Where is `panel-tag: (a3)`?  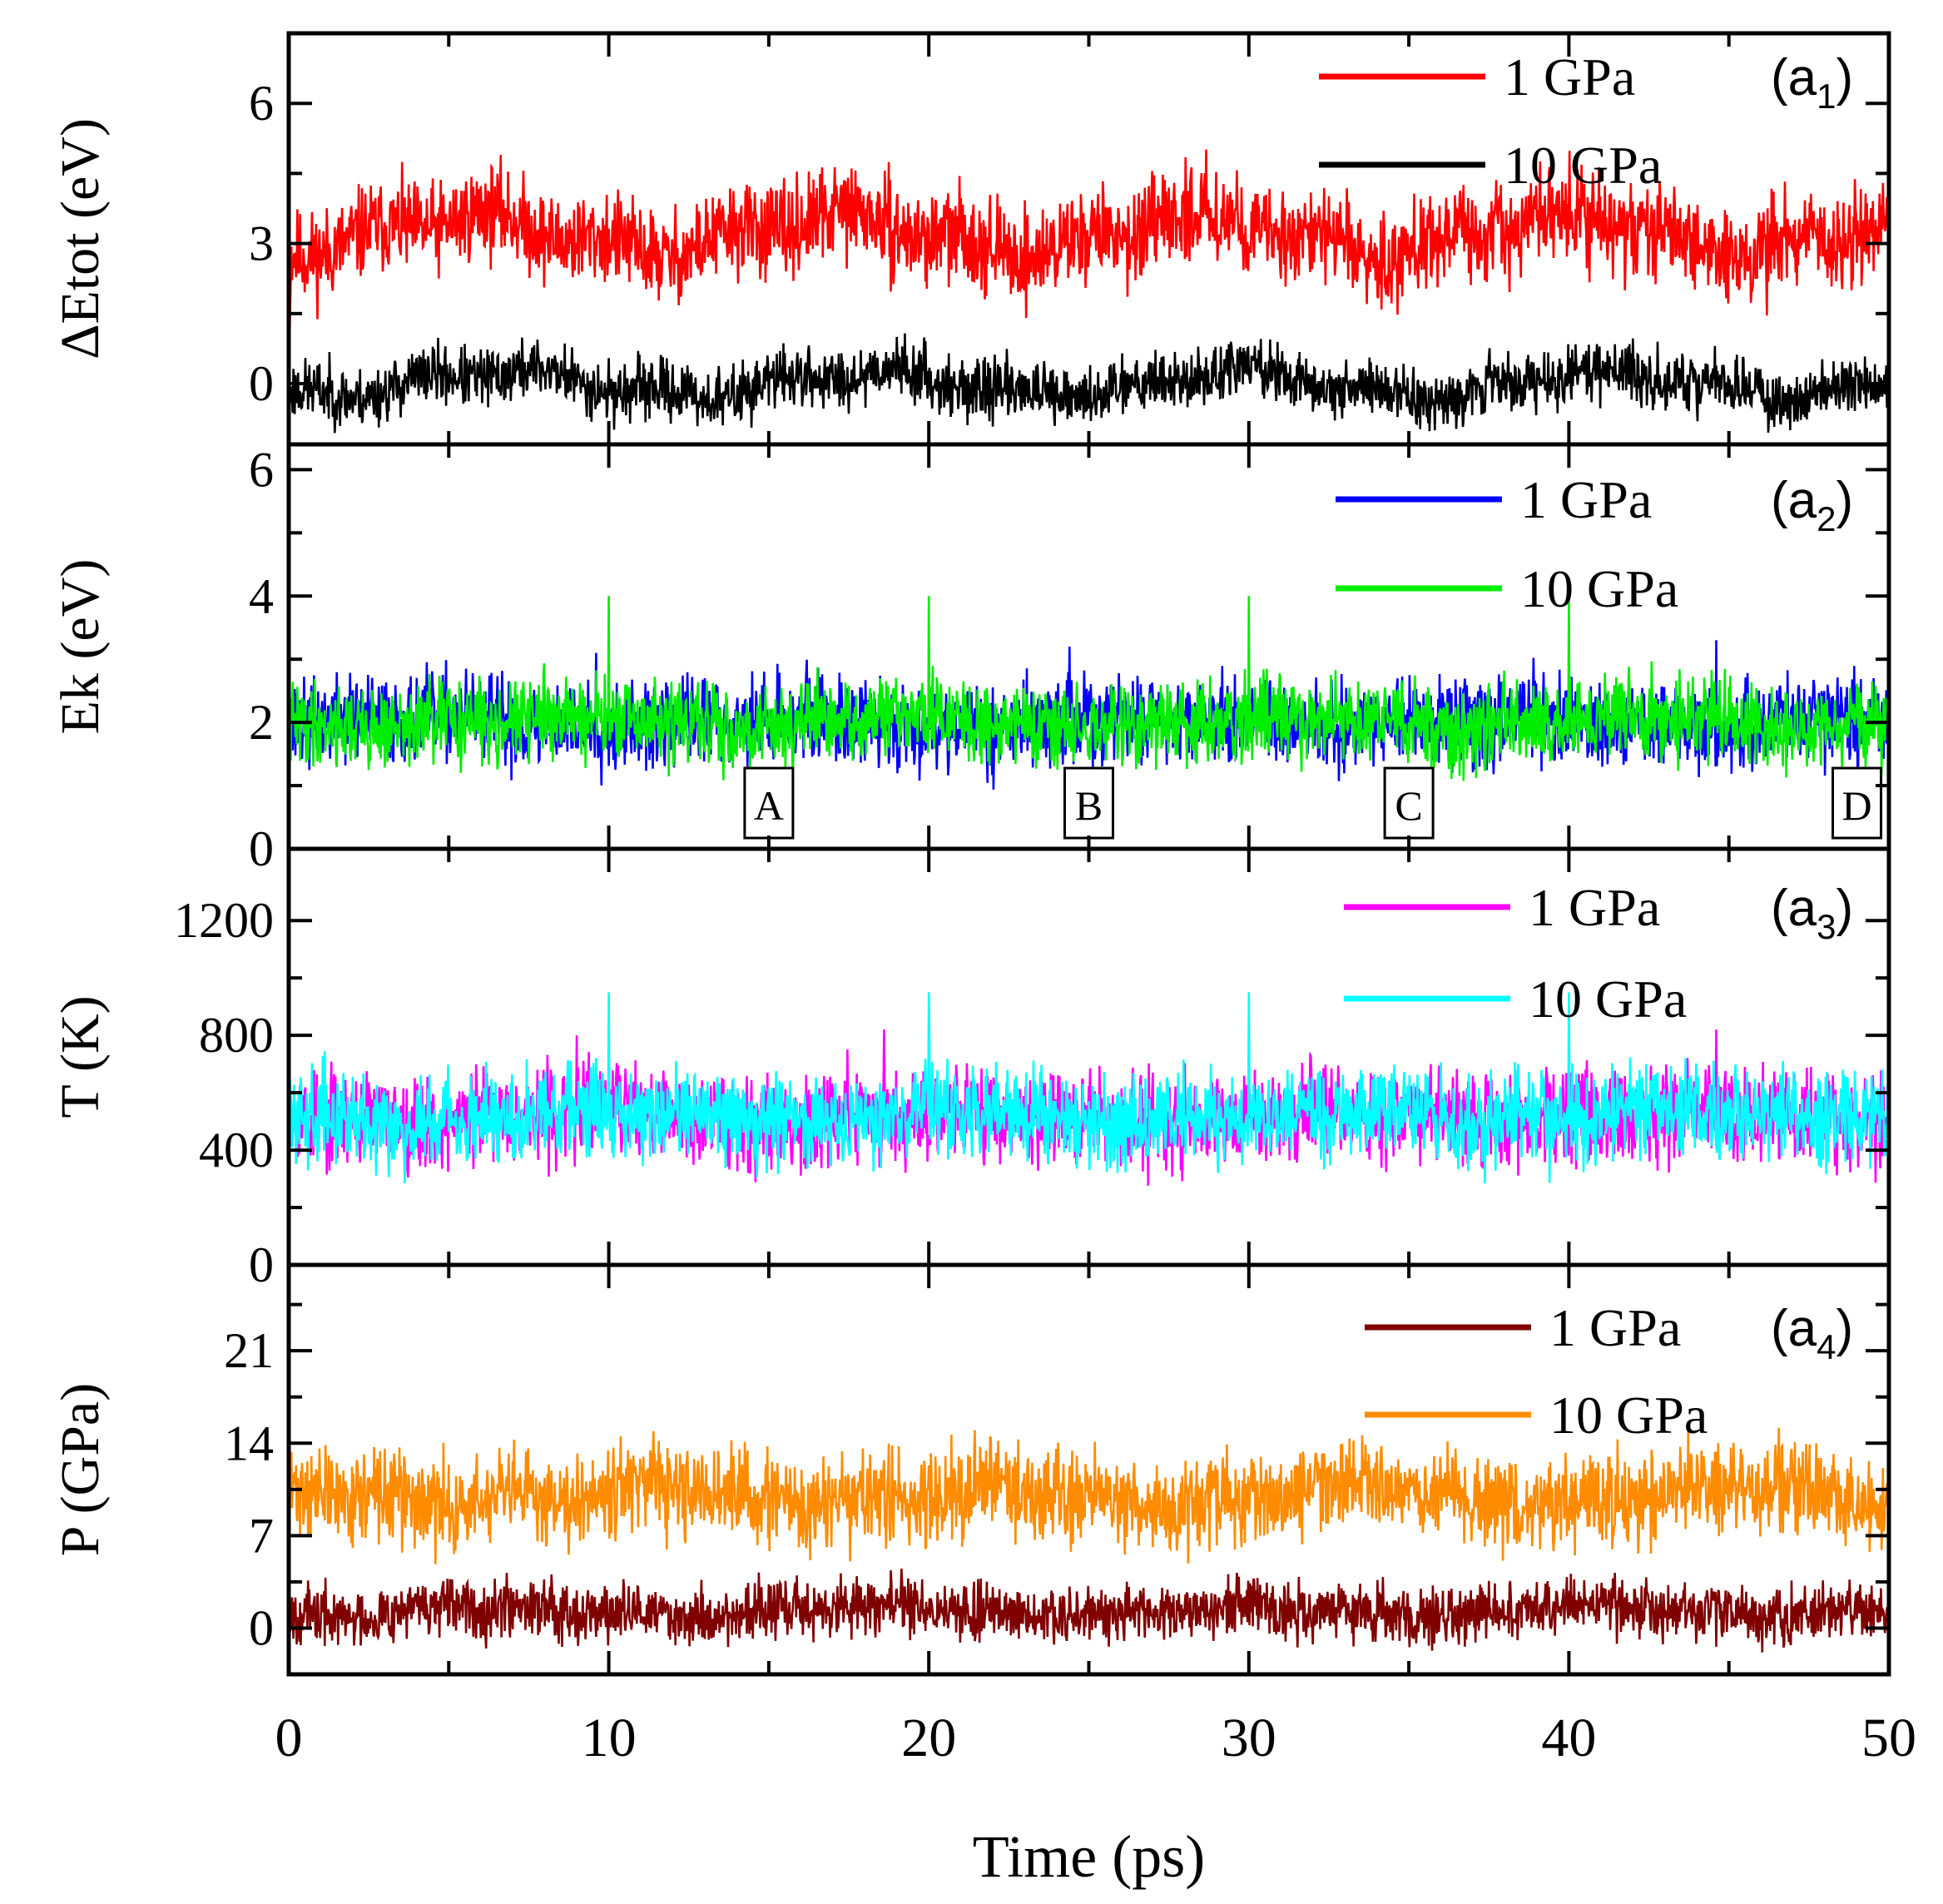
panel-tag: (a3) is located at coordinates (1812, 913).